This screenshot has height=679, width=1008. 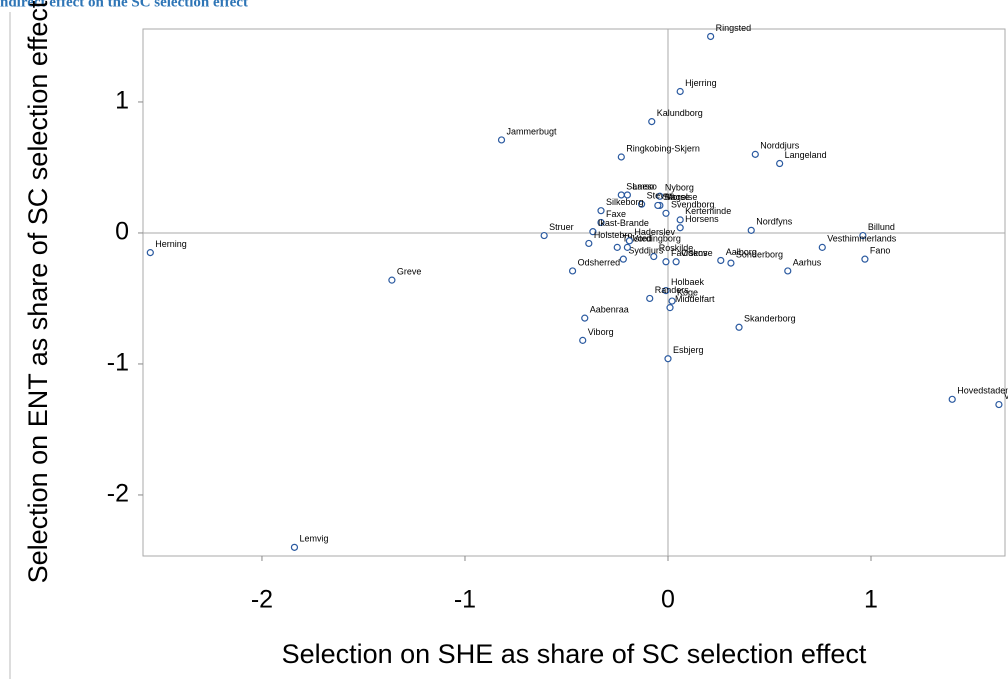 I want to click on point-label: Billund, so click(x=881, y=227).